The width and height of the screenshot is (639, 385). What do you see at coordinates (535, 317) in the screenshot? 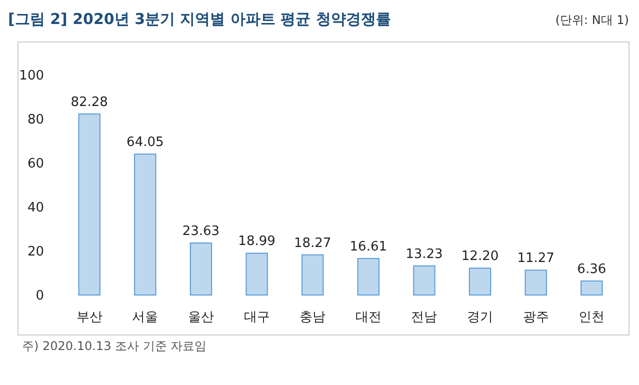
I see `x-tick-label: 광주` at bounding box center [535, 317].